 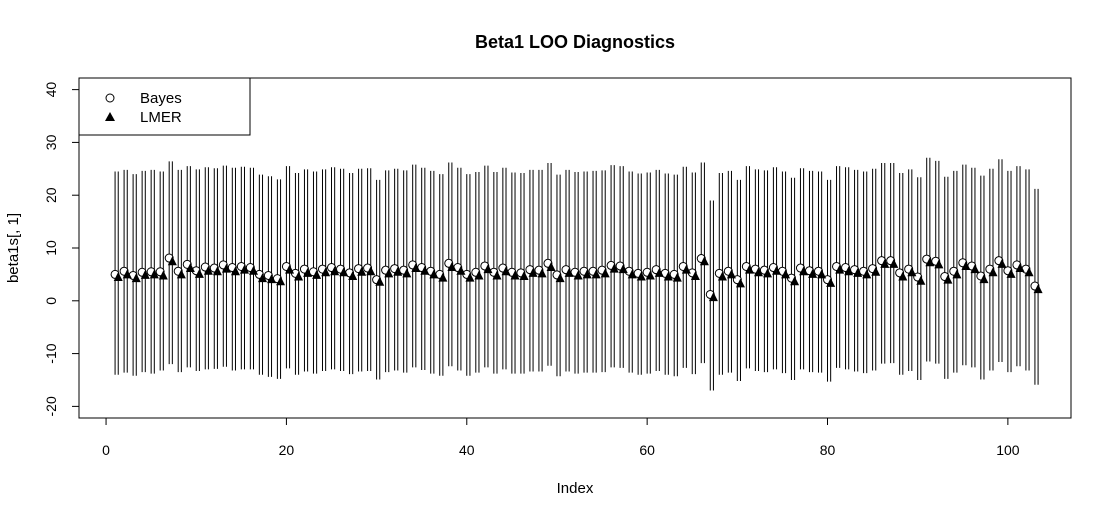 What do you see at coordinates (110, 116) in the screenshot?
I see `legend-lmer-marker` at bounding box center [110, 116].